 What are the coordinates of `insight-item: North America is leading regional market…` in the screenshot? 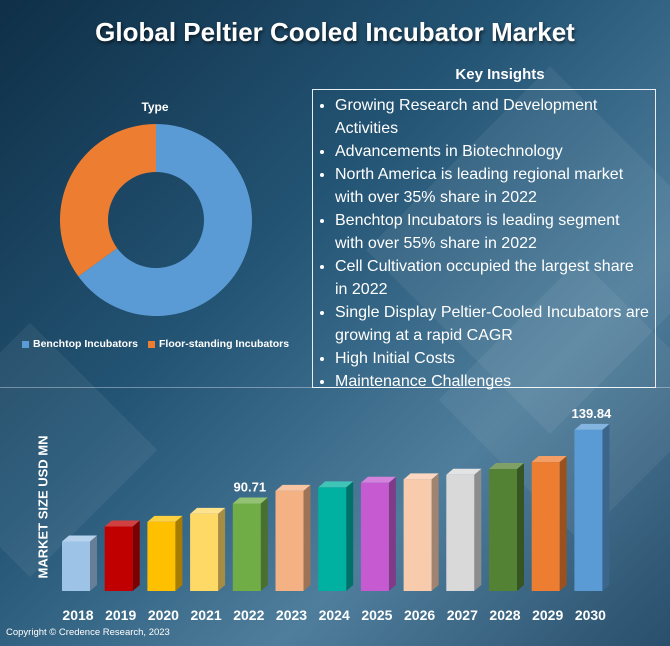 It's located at (492, 186).